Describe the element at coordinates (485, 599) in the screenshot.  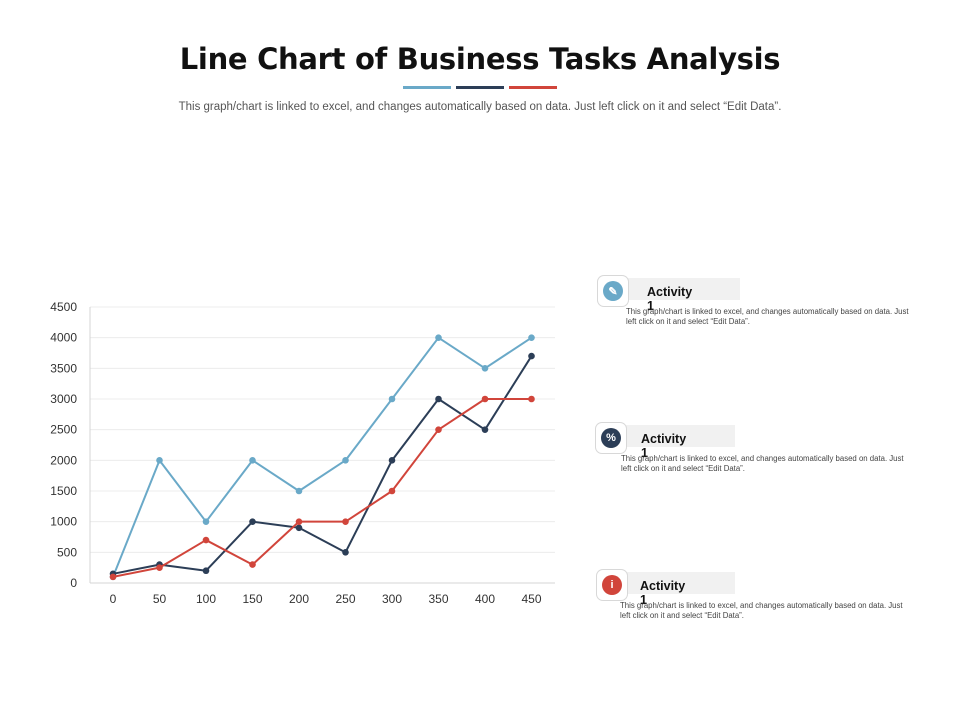
I see `x-tick-label: 400` at that location.